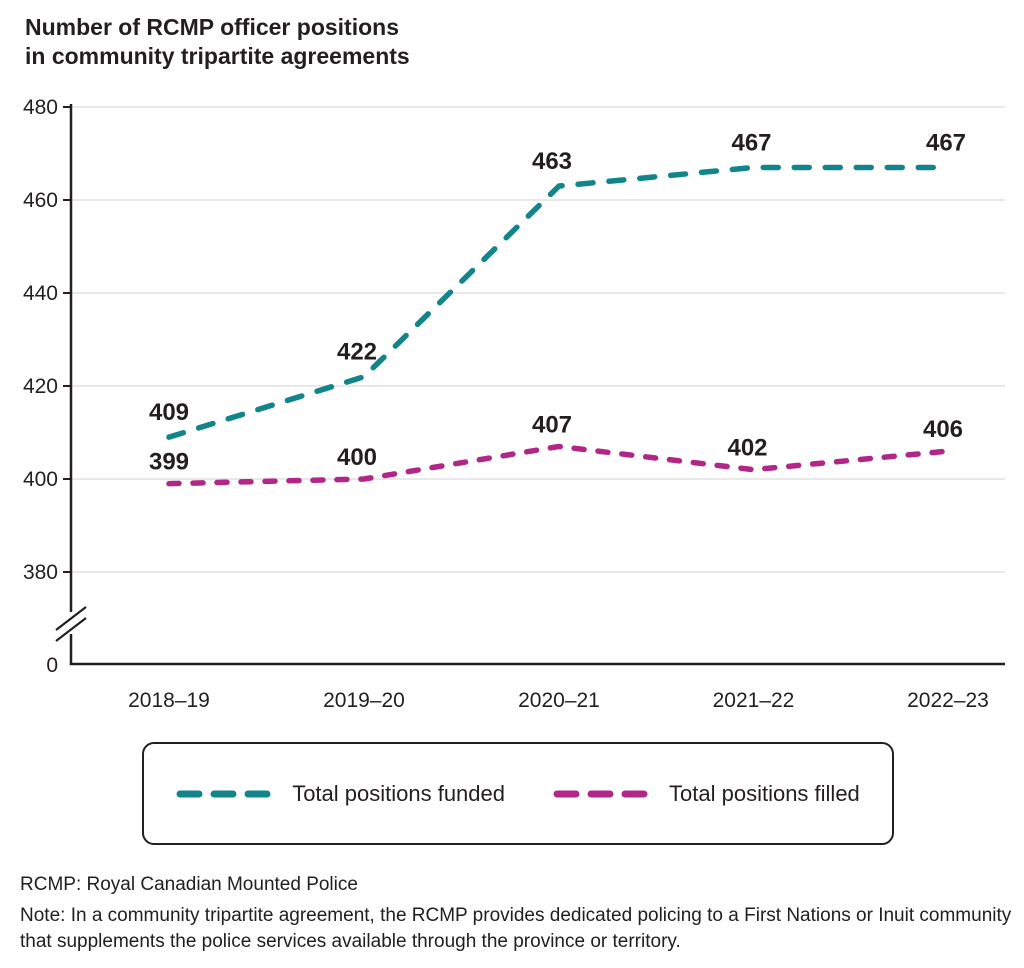 This screenshot has height=968, width=1024. What do you see at coordinates (217, 56) in the screenshot?
I see `chart-title-line2: in community tripartite agreements` at bounding box center [217, 56].